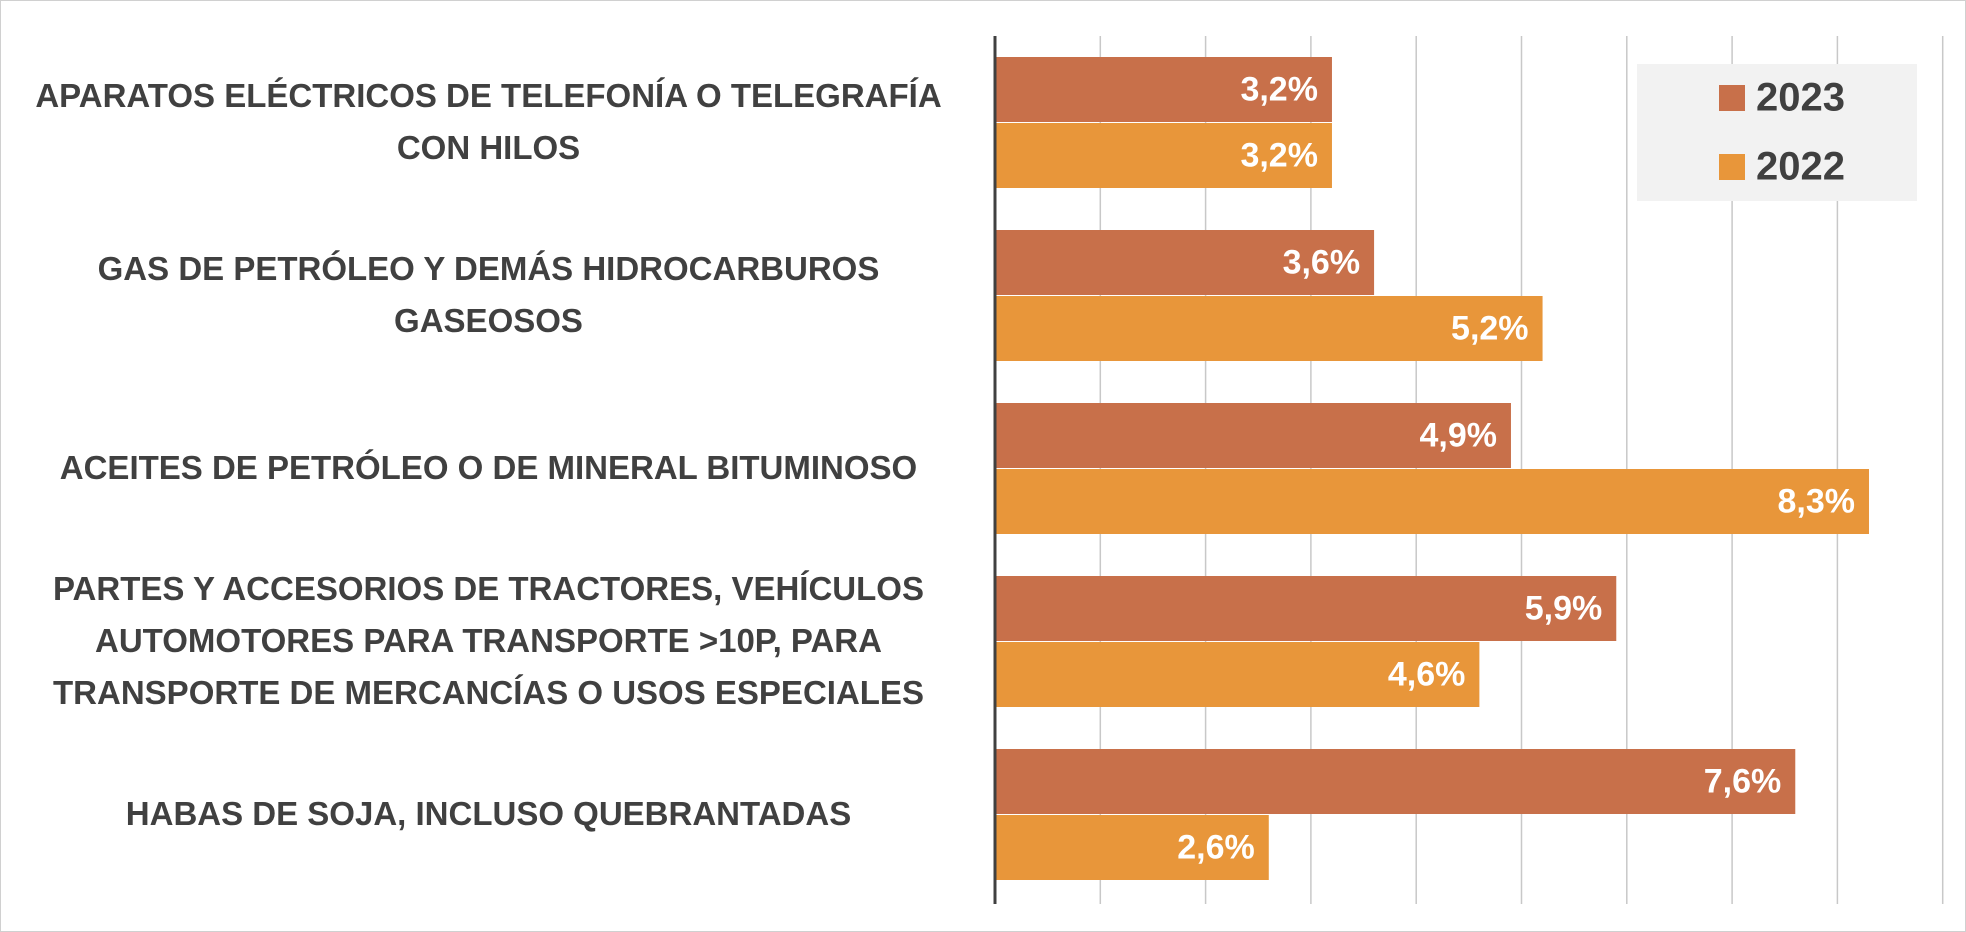  What do you see at coordinates (1564, 608) in the screenshot?
I see `value-label: 5,9%` at bounding box center [1564, 608].